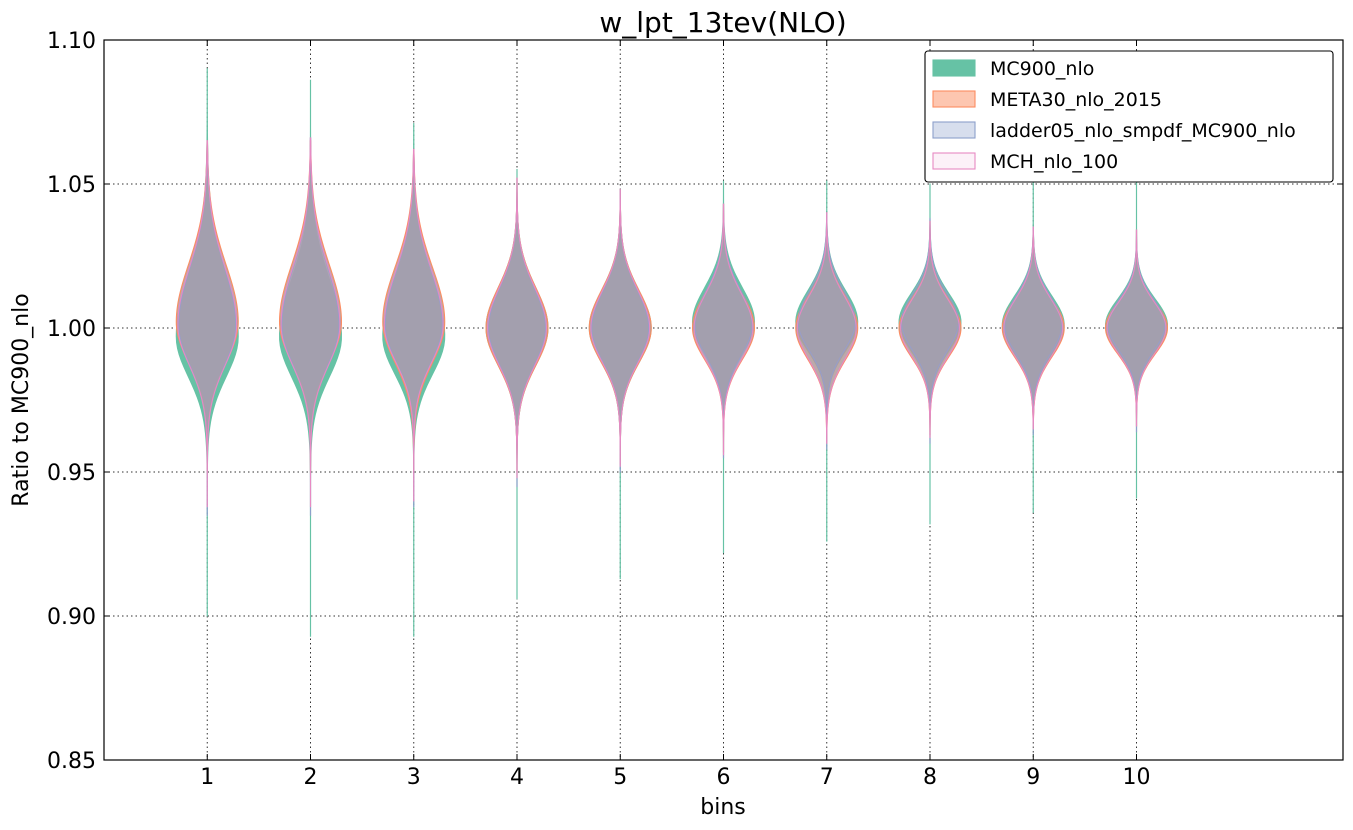  What do you see at coordinates (414, 777) in the screenshot?
I see `x-tick-label: 3` at bounding box center [414, 777].